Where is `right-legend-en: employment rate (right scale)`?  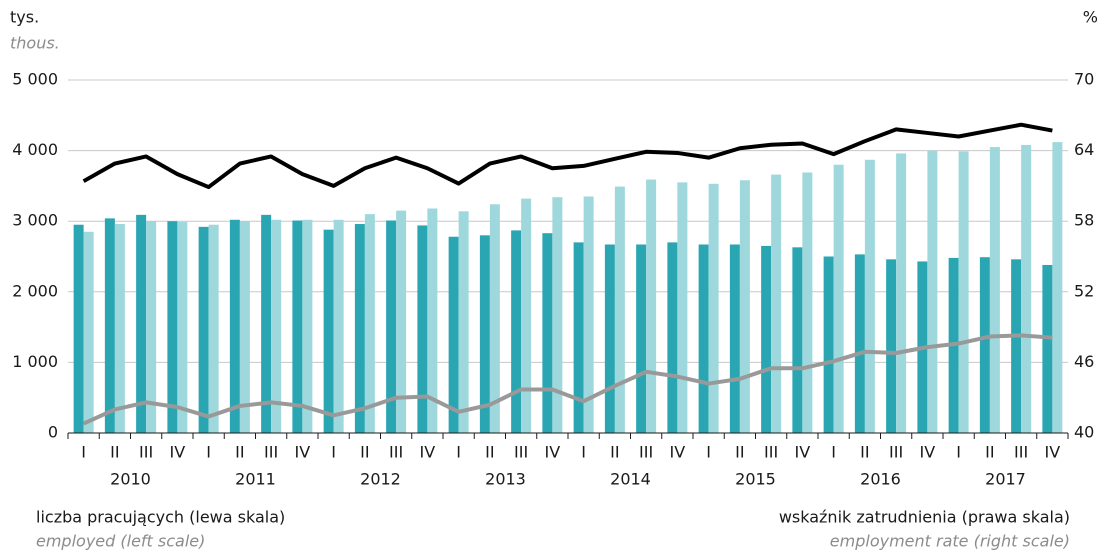 right-legend-en: employment rate (right scale) is located at coordinates (950, 541).